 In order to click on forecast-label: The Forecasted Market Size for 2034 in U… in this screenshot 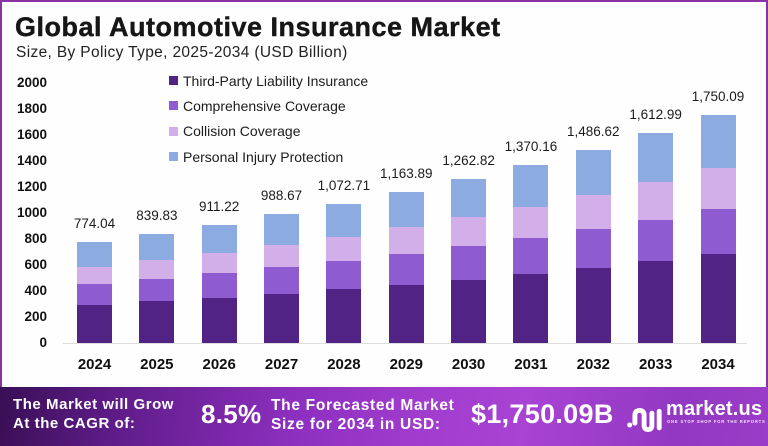, I will do `click(363, 416)`.